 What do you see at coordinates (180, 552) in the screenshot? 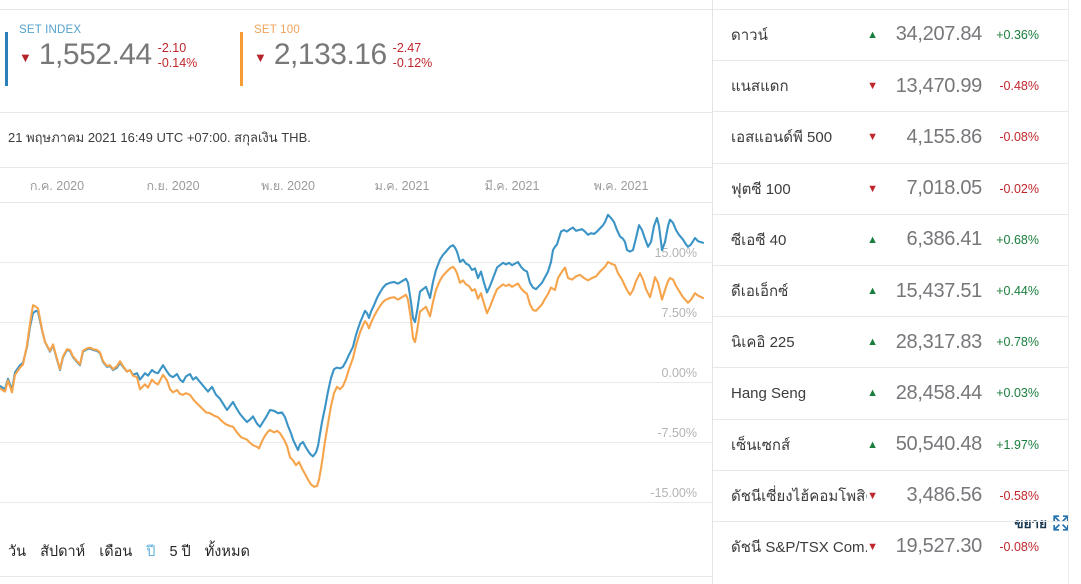
I see `timeframe-option: 5 ปี` at bounding box center [180, 552].